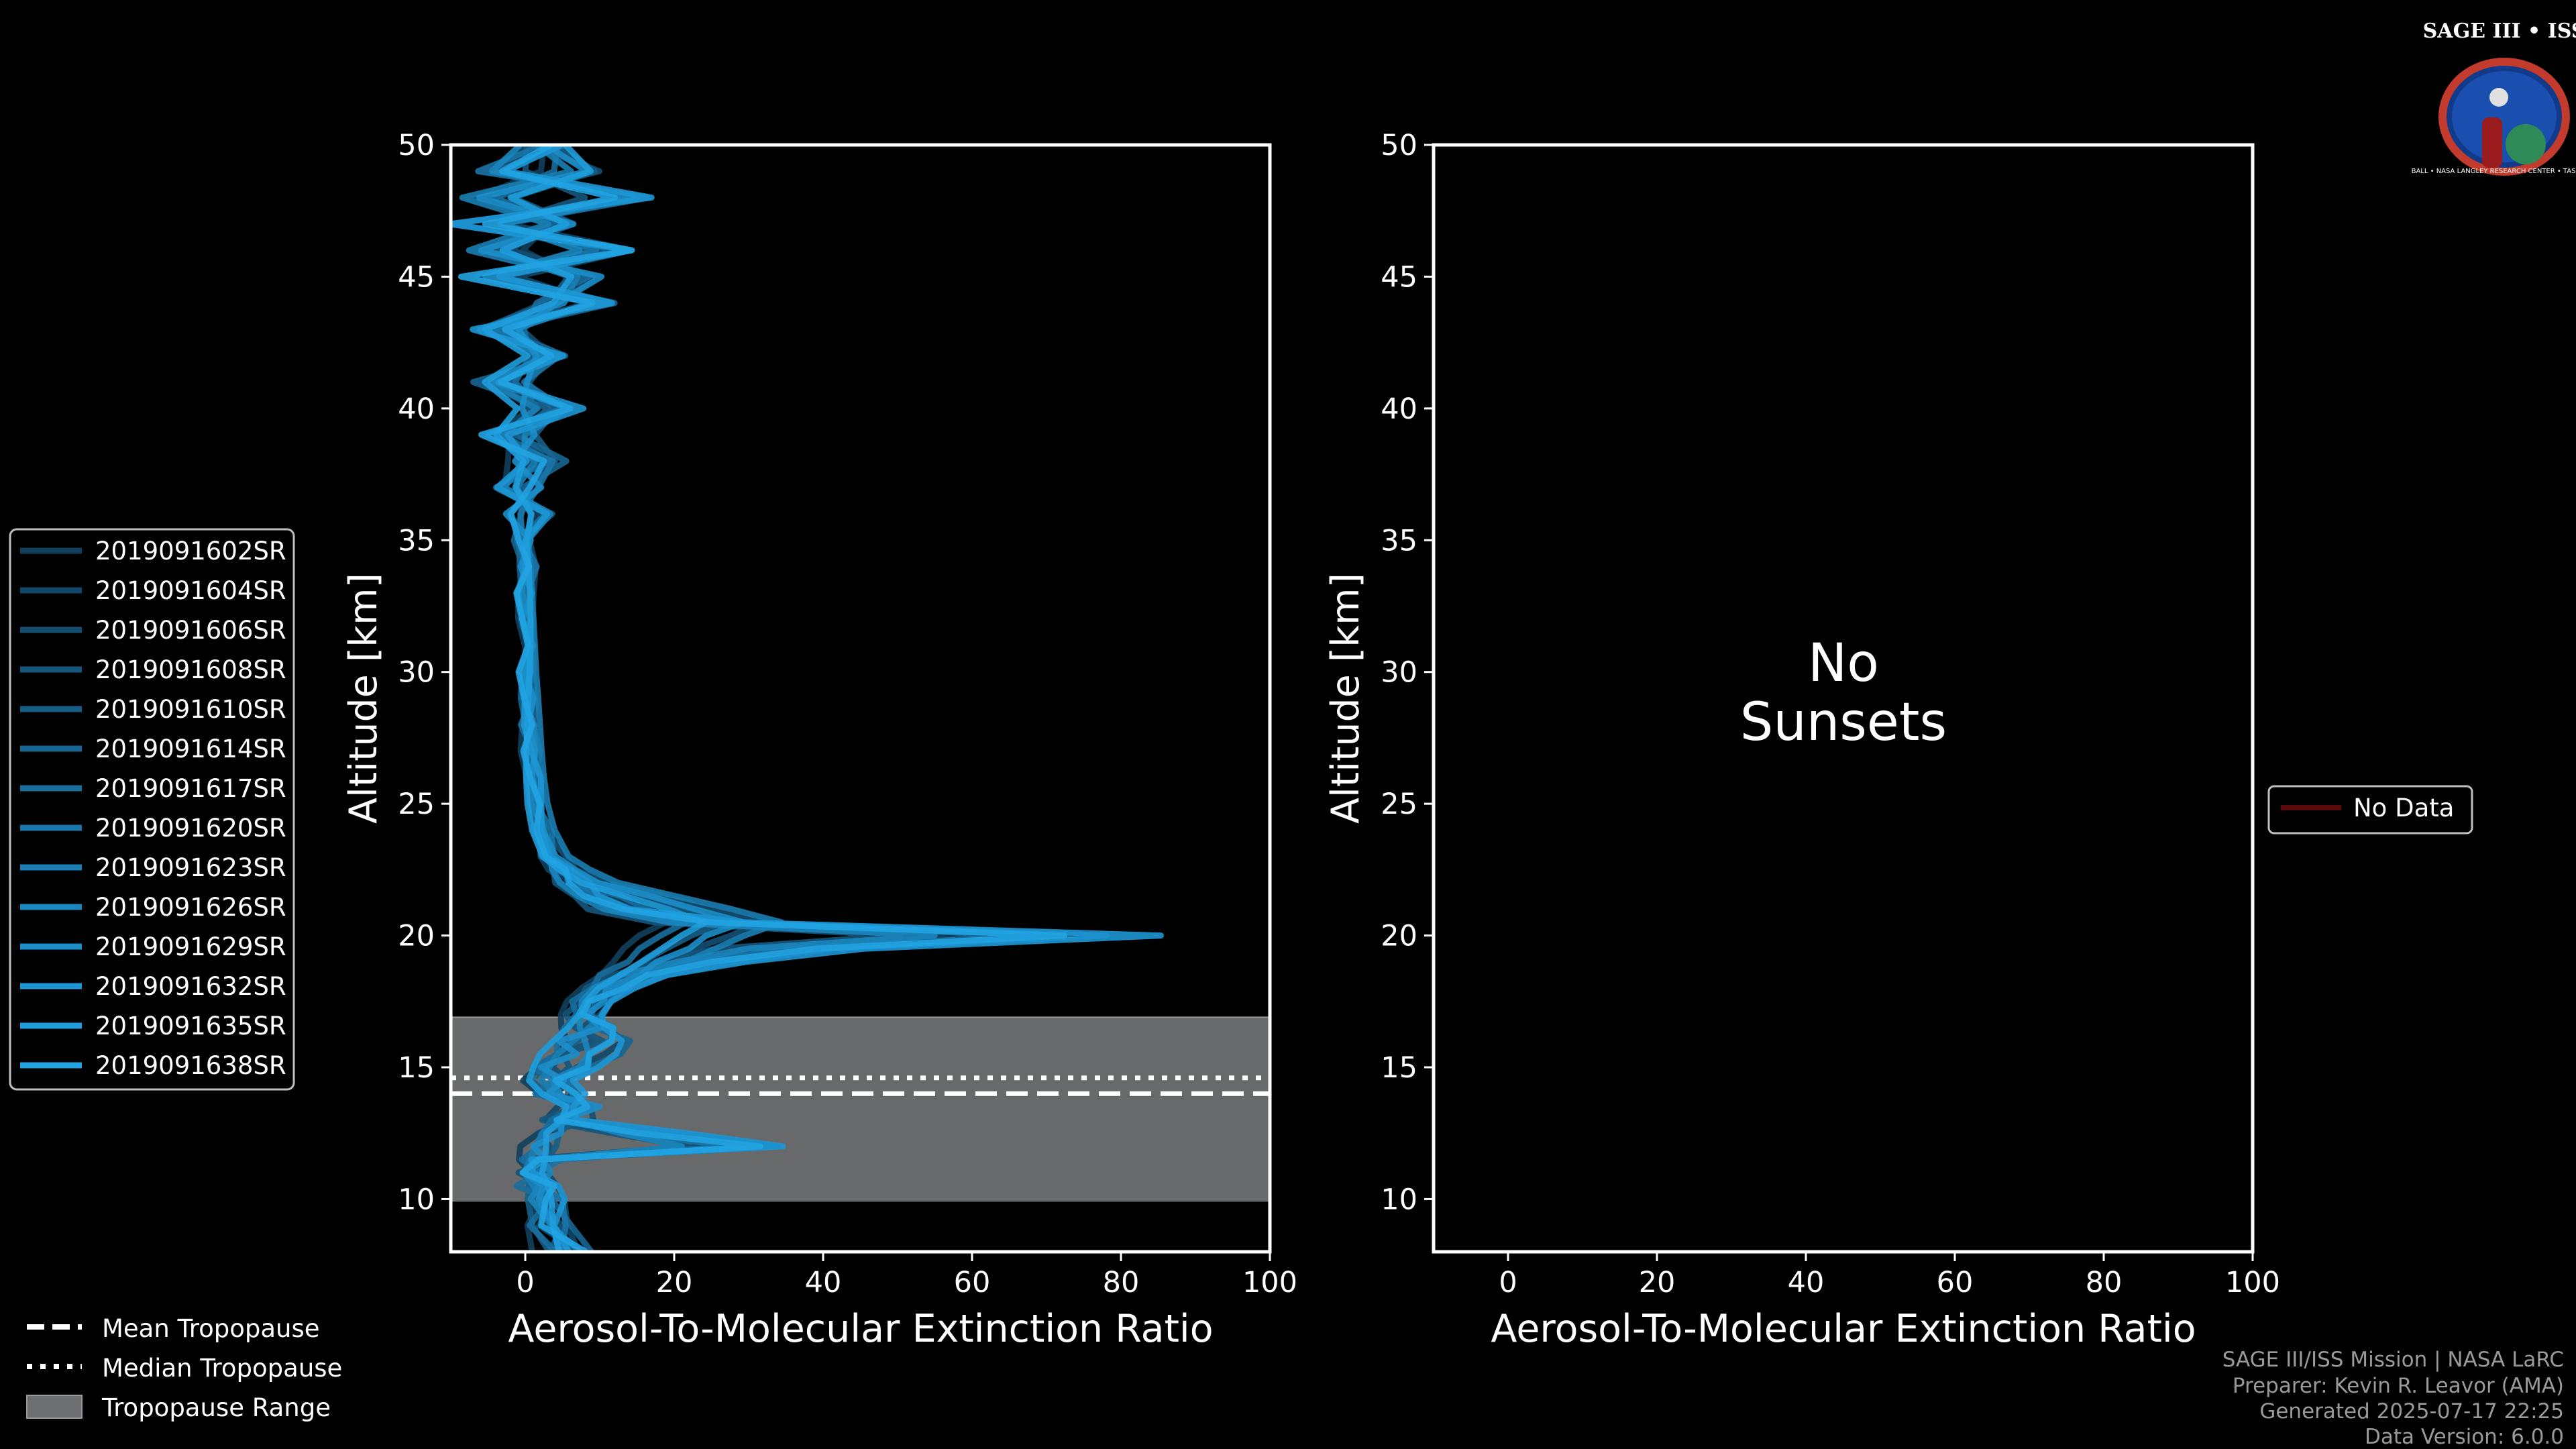 The height and width of the screenshot is (1449, 2576). What do you see at coordinates (2526, 144) in the screenshot?
I see `logo-earth-icon` at bounding box center [2526, 144].